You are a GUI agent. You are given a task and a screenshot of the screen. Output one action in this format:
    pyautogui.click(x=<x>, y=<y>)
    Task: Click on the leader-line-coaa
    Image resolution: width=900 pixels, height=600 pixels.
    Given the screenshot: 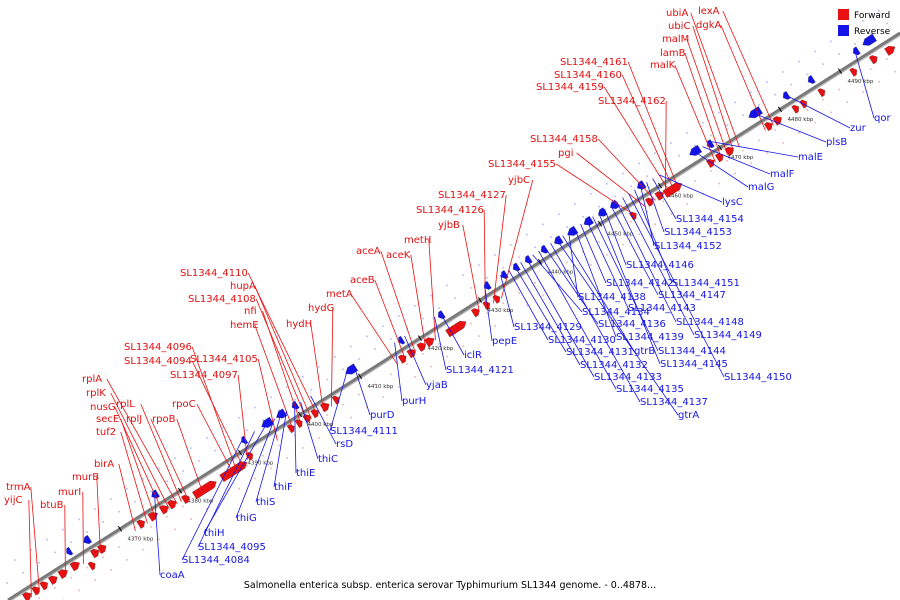 What is the action you would take?
    pyautogui.click(x=157, y=535)
    